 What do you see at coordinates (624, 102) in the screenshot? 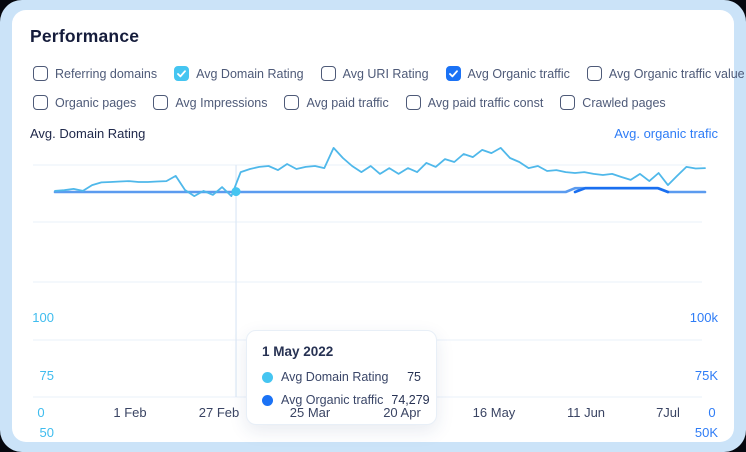
I see `checkbox-label: Crawled pages` at bounding box center [624, 102].